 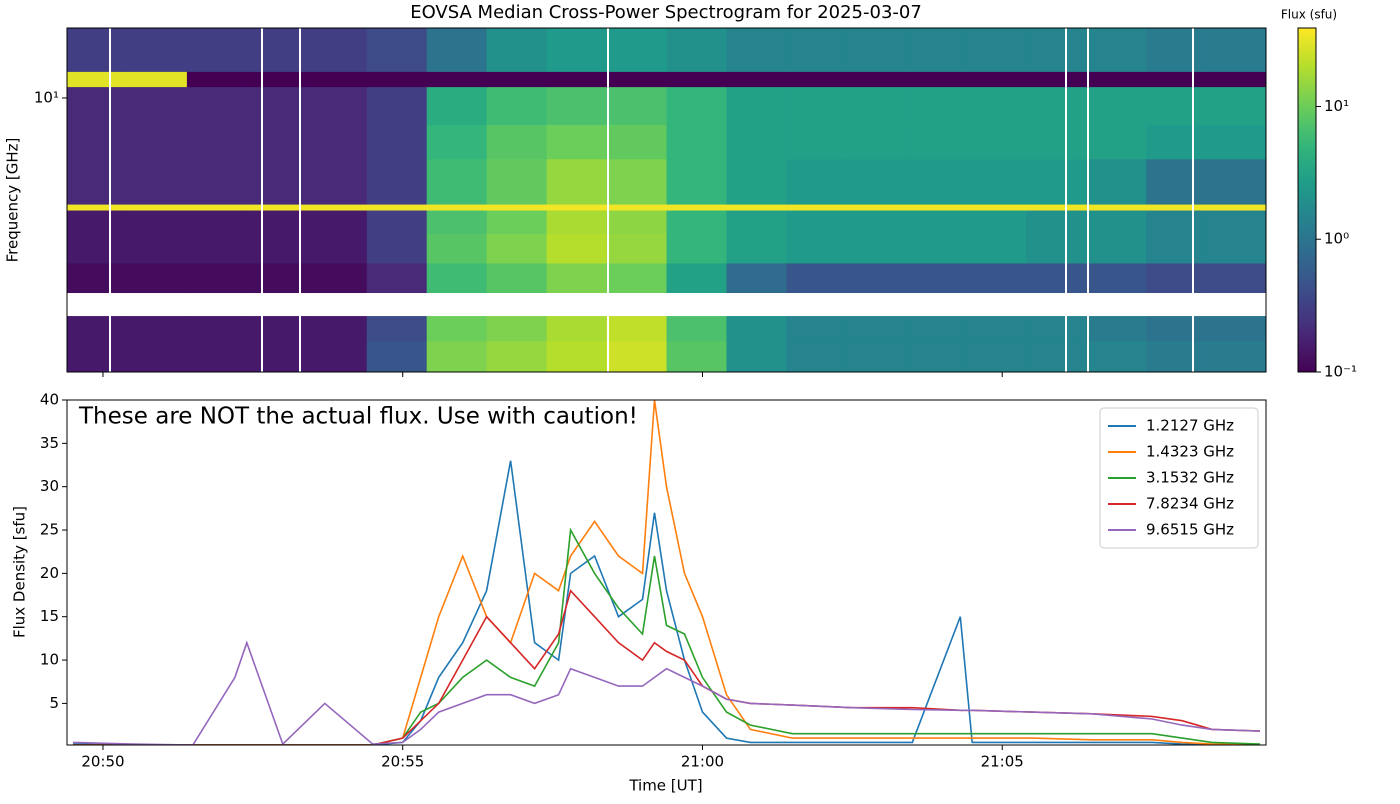 I want to click on colorbar-tick-label: 10⁰, so click(x=1336, y=239).